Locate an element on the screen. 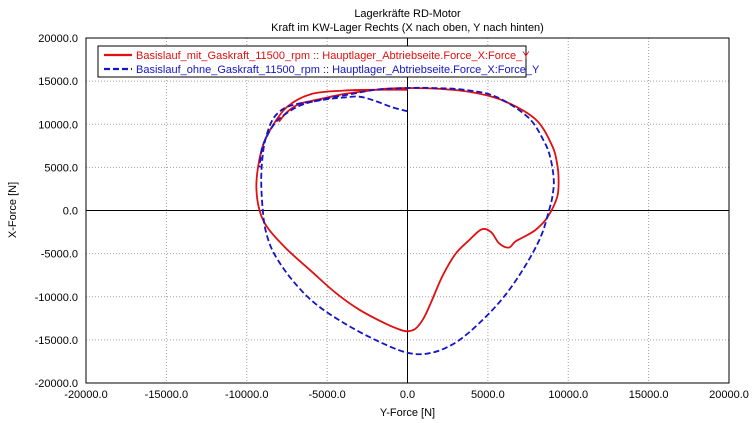  y-tick-label: 10000.0 is located at coordinates (58, 125).